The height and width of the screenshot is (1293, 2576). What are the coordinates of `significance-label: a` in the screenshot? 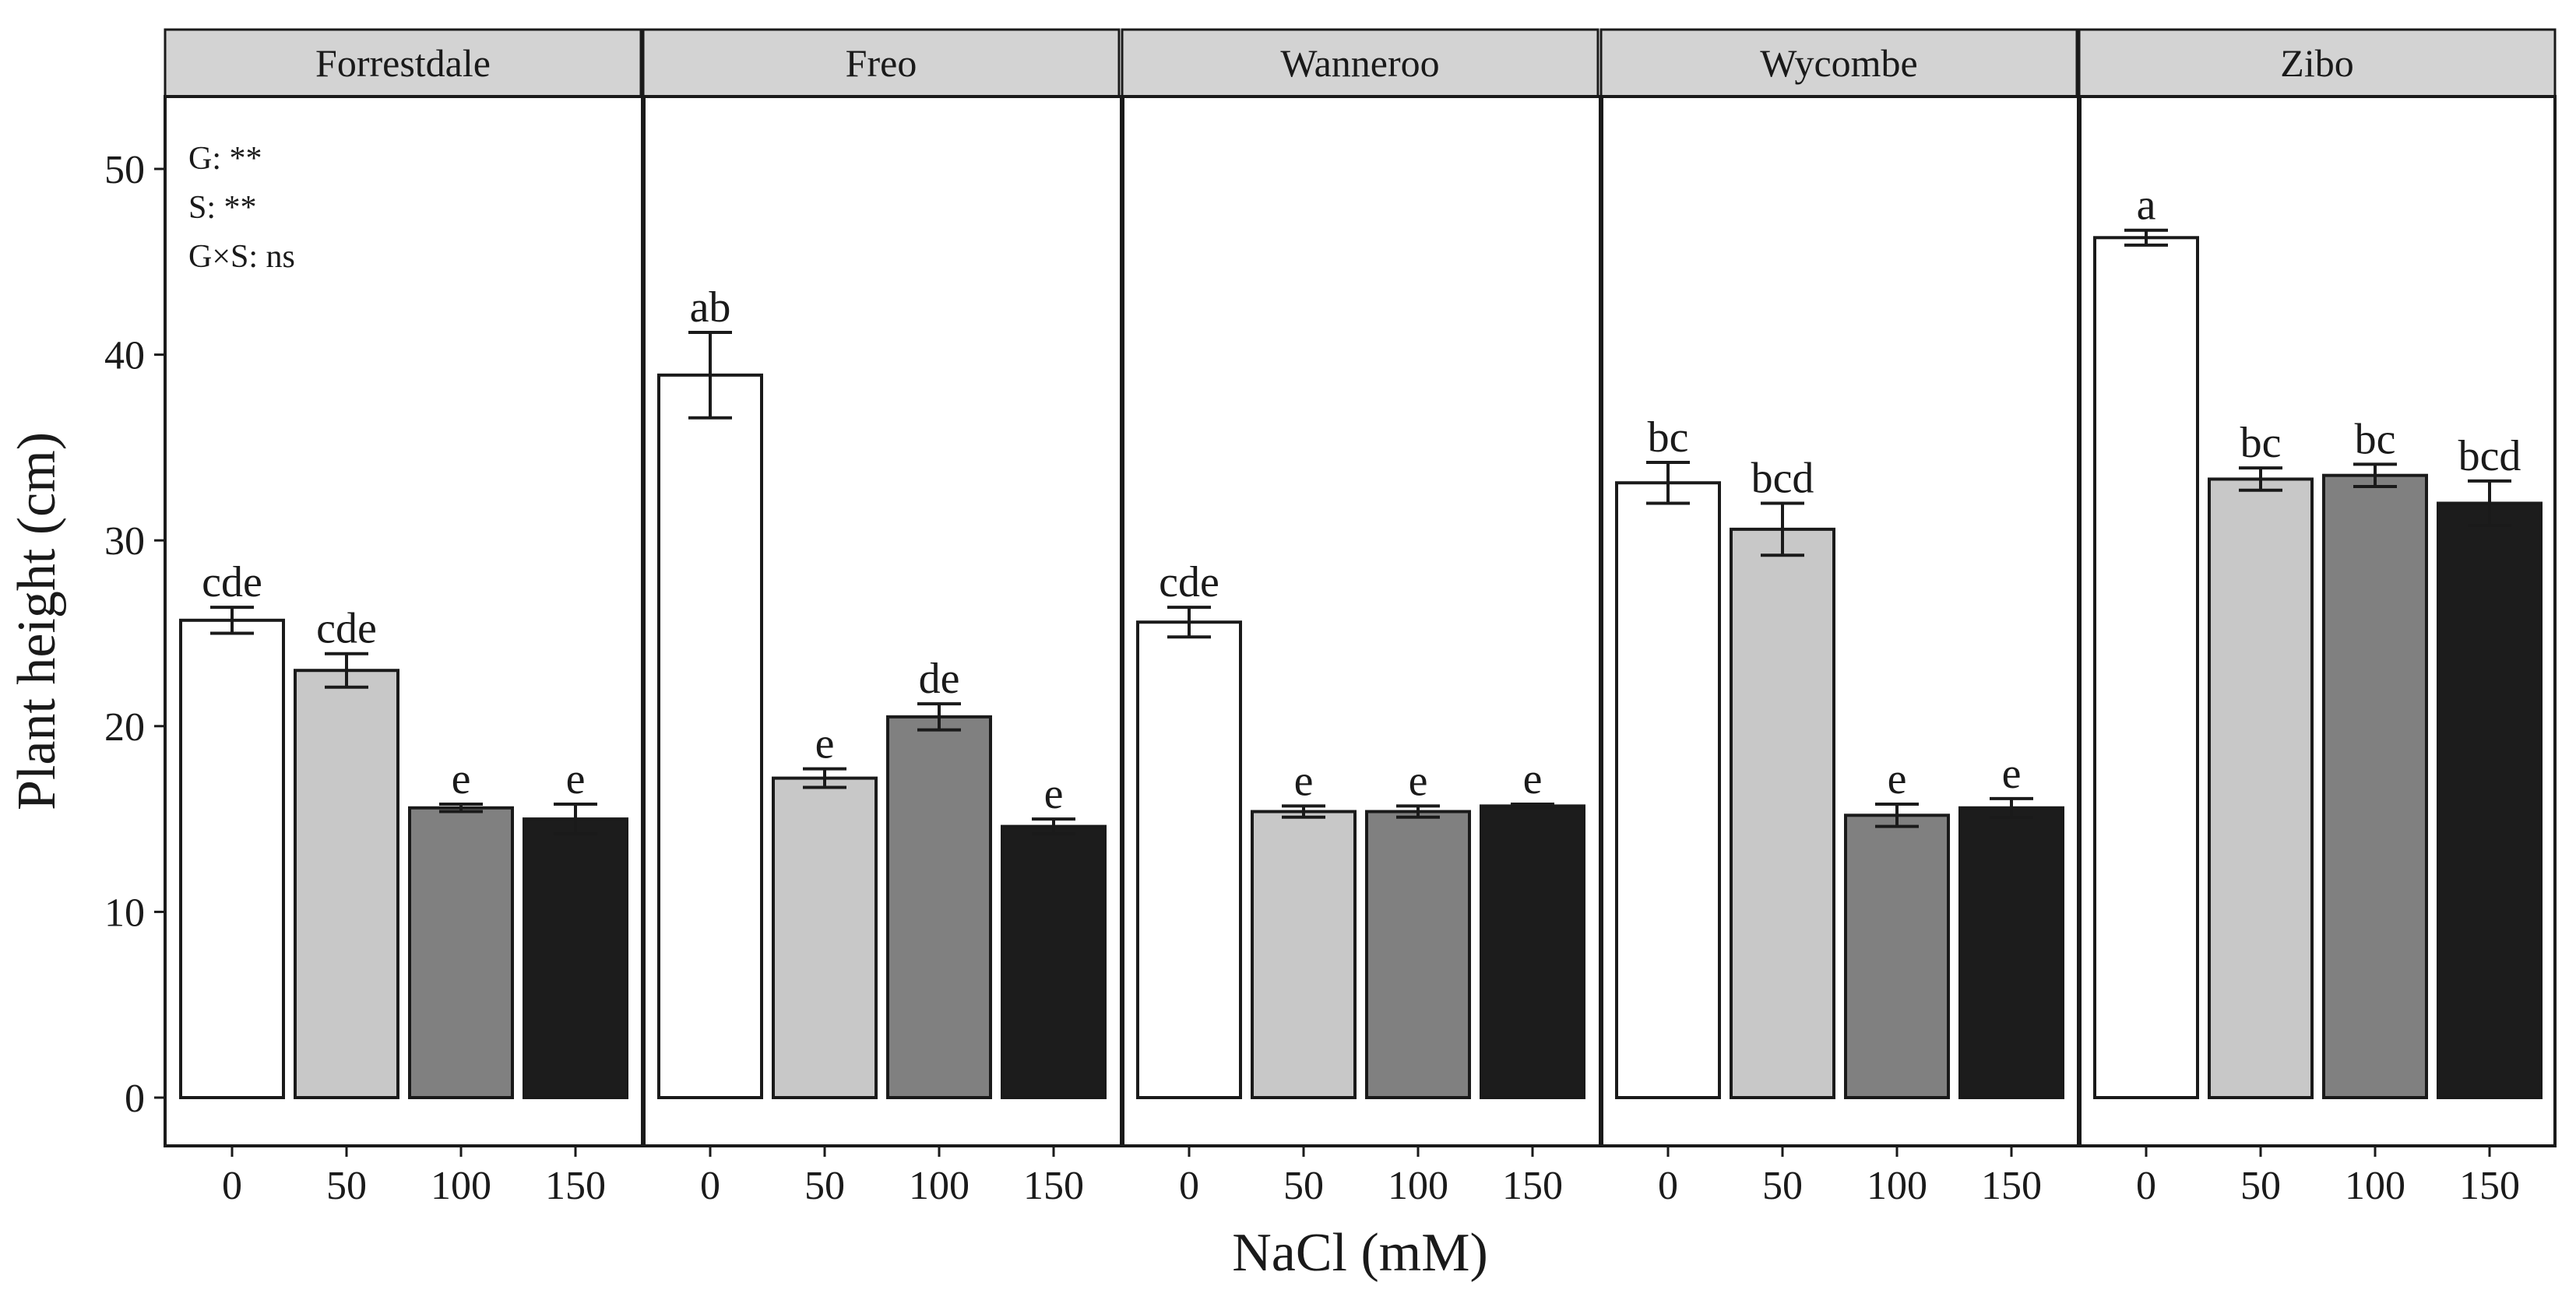 It's located at (2146, 205).